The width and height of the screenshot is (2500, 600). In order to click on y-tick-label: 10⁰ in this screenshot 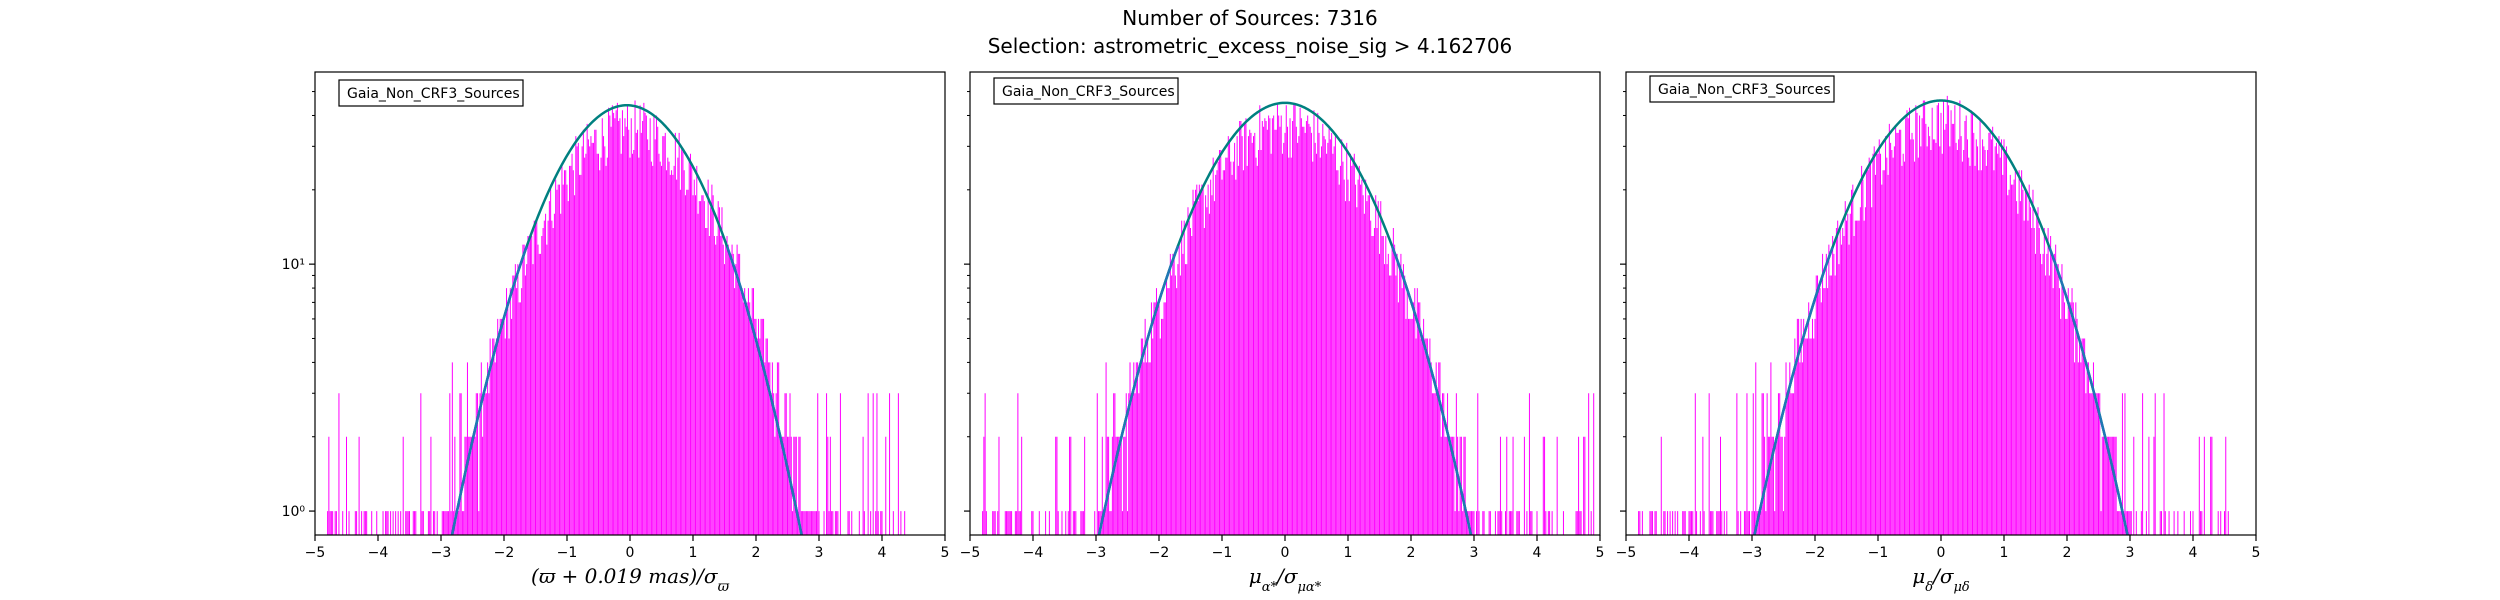, I will do `click(294, 512)`.